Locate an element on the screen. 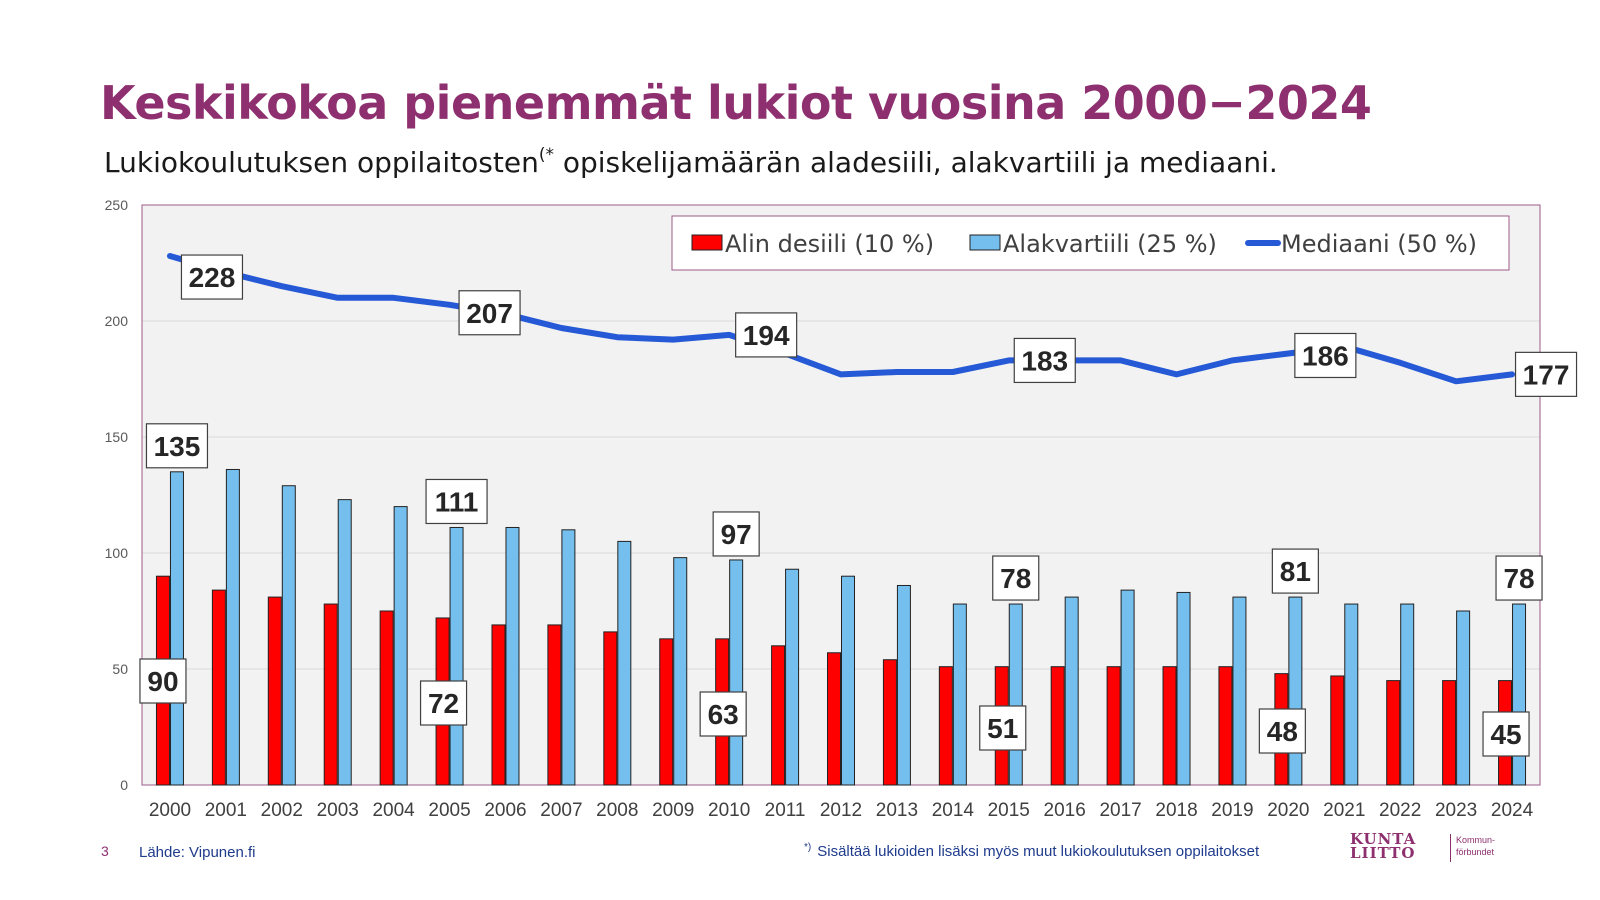 This screenshot has height=900, width=1600. data-label-median-2010-text: 194 is located at coordinates (766, 335).